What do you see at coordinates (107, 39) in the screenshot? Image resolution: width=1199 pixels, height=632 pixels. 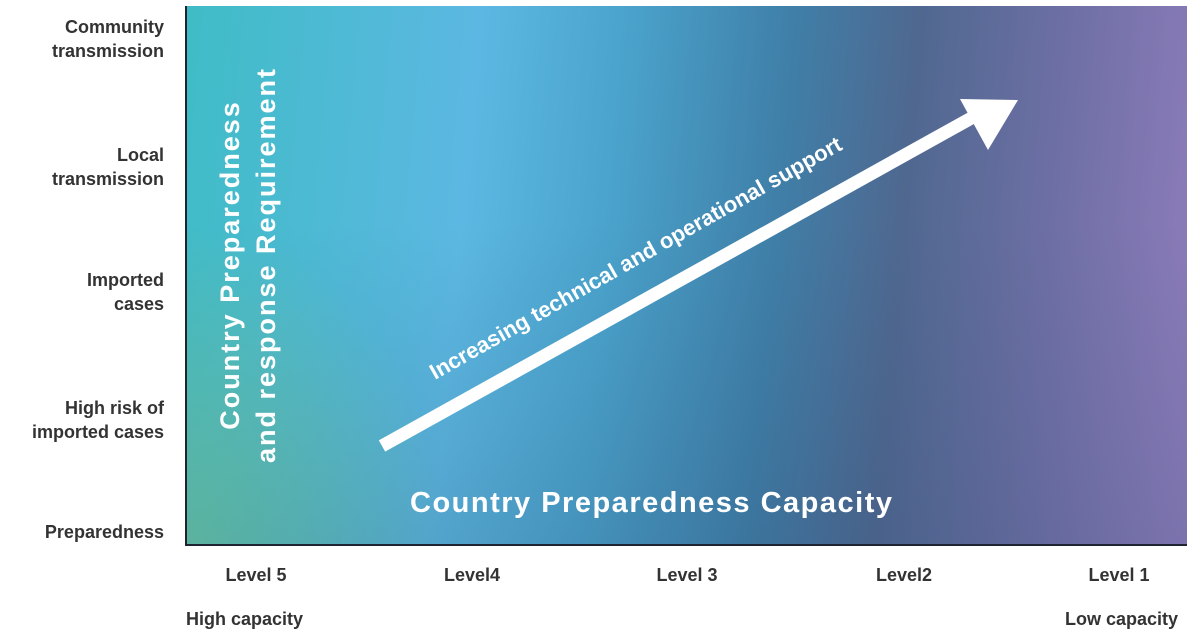 I see `y-label-community-transmission: Community transmission` at bounding box center [107, 39].